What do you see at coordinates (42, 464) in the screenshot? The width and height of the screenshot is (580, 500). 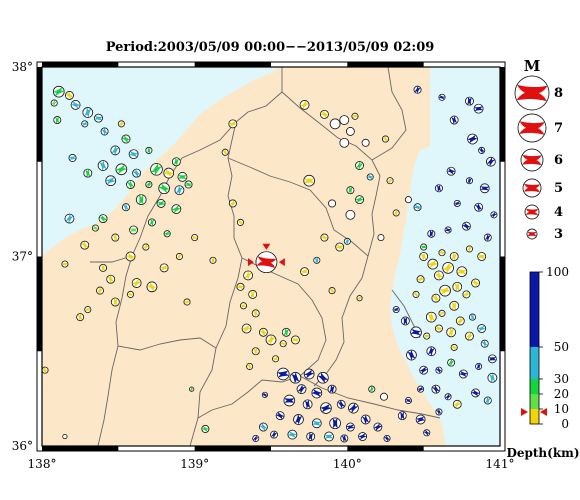 I see `longitude-tick-label: 138°` at bounding box center [42, 464].